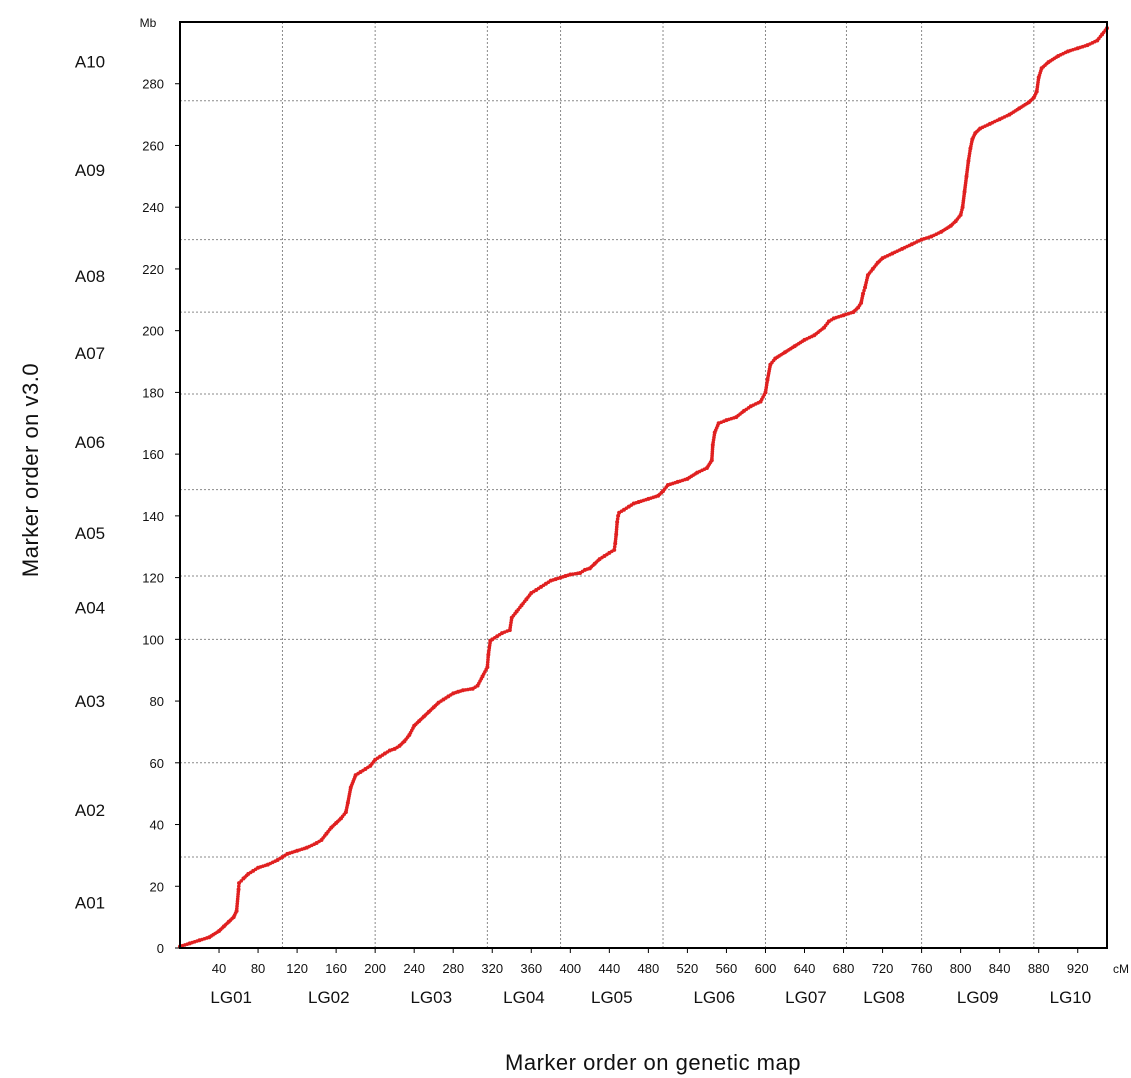  What do you see at coordinates (453, 968) in the screenshot?
I see `x-tick-label: 280` at bounding box center [453, 968].